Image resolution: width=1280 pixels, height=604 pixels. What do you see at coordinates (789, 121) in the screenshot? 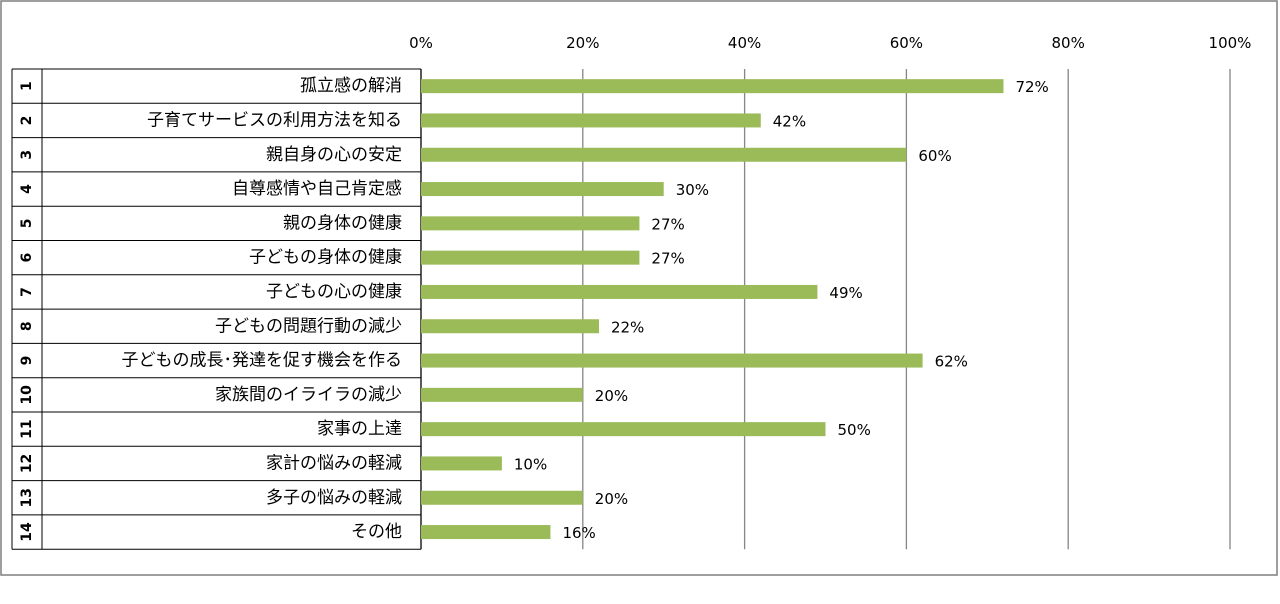
I see `data-label: 42%` at bounding box center [789, 121].